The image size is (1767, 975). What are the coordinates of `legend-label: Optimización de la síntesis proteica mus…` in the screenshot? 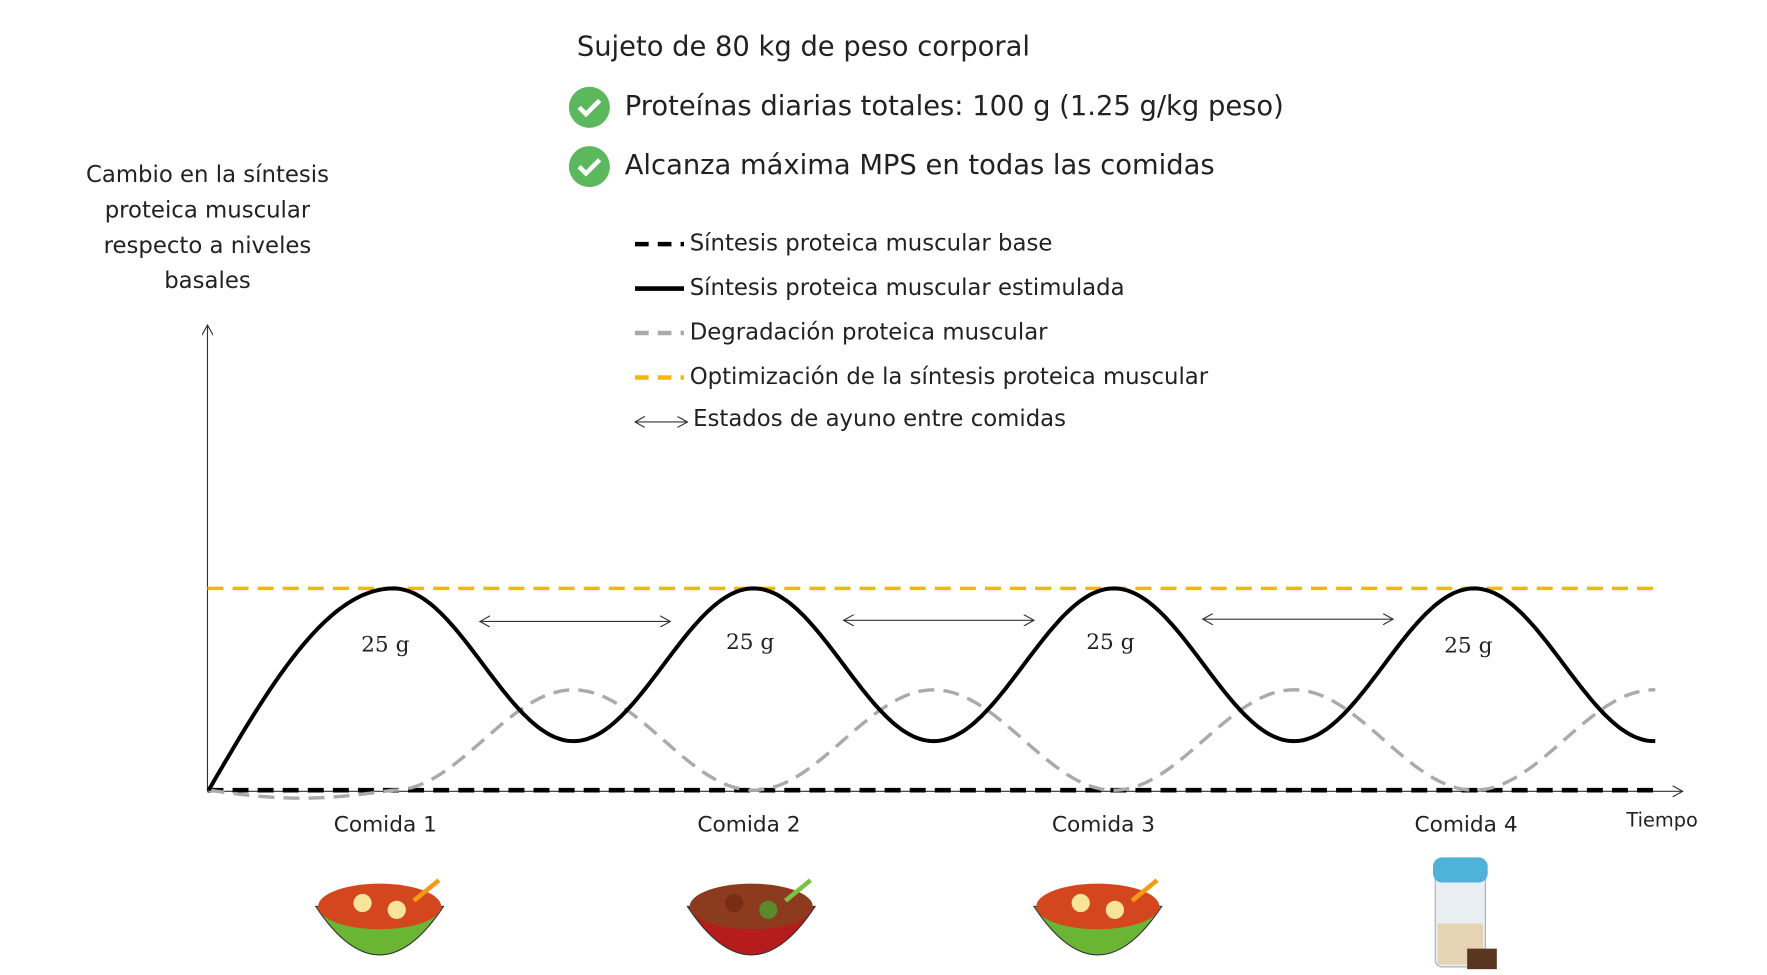 It's located at (949, 377).